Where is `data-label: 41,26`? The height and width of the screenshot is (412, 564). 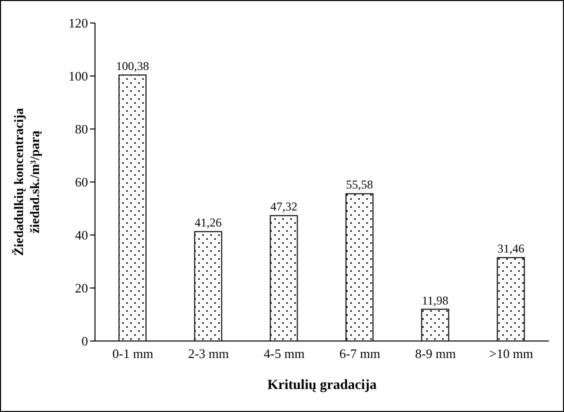 data-label: 41,26 is located at coordinates (208, 223).